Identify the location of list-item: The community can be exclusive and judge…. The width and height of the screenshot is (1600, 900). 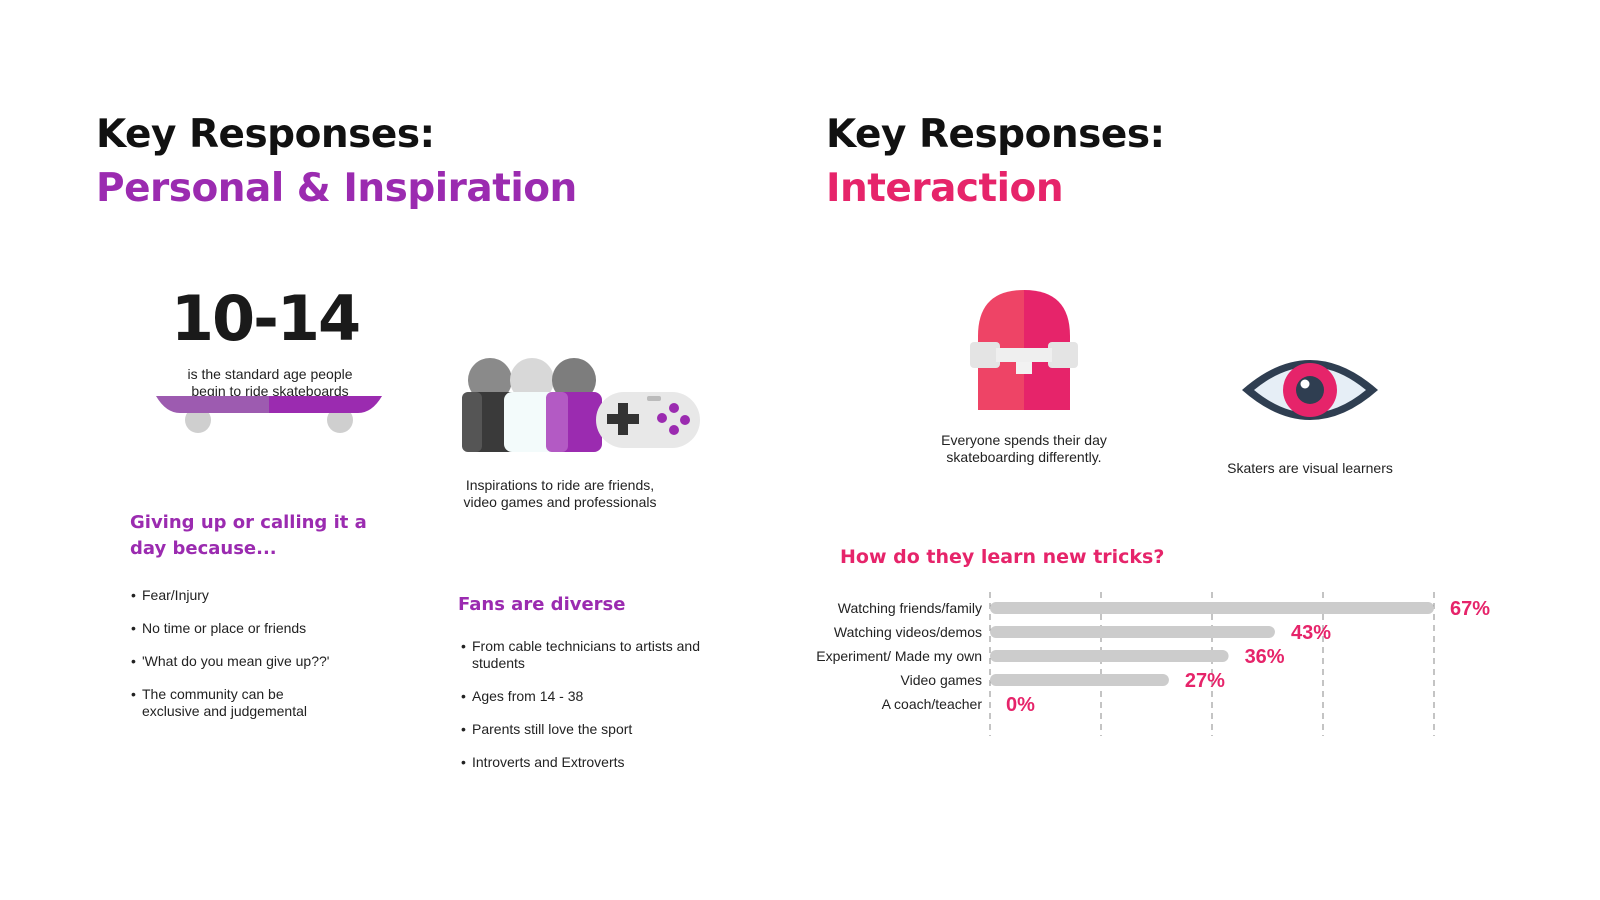
(235, 703).